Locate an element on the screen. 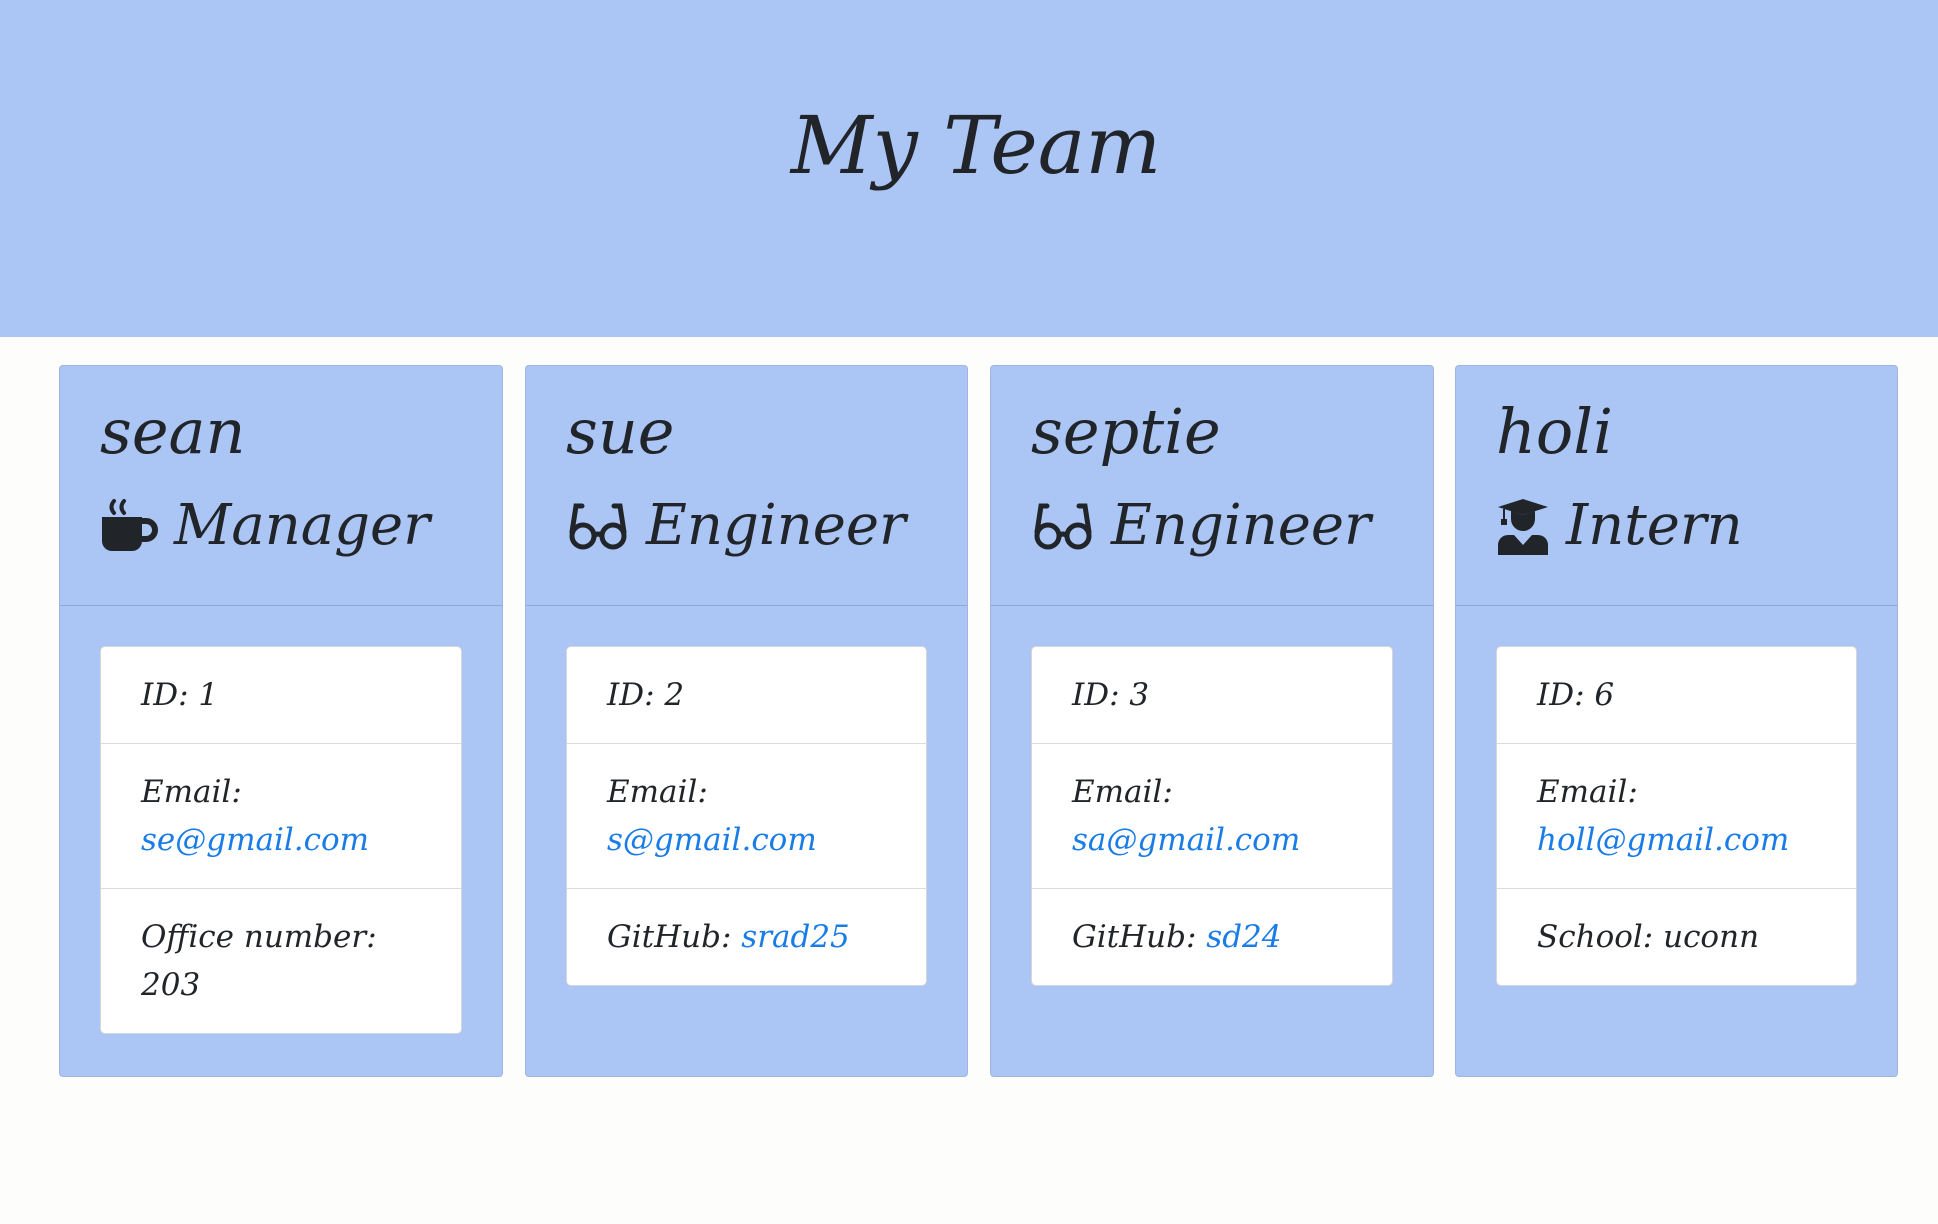 The image size is (1938, 1224). id-item: ID: 3 is located at coordinates (1212, 695).